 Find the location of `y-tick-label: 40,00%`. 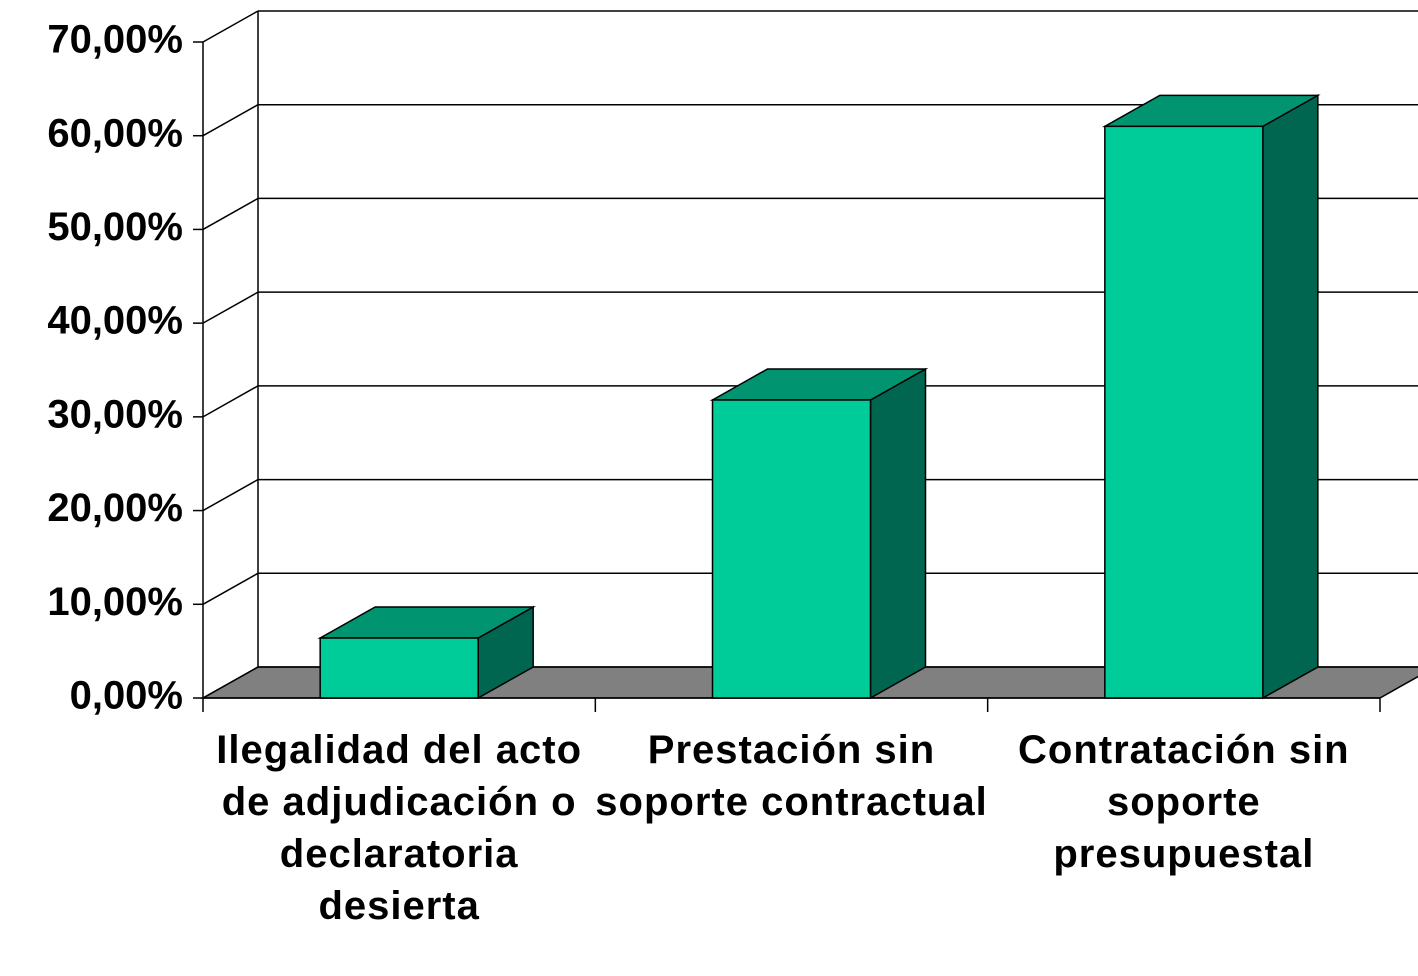

y-tick-label: 40,00% is located at coordinates (115, 321).